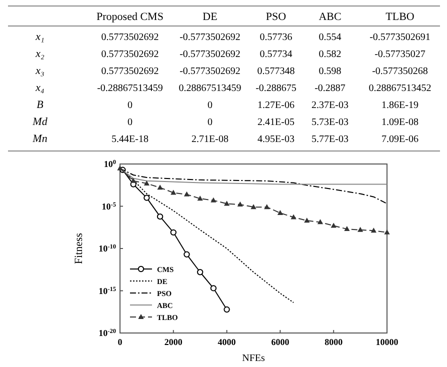 The height and width of the screenshot is (367, 447). I want to click on text: 1.86E-19, so click(400, 105).